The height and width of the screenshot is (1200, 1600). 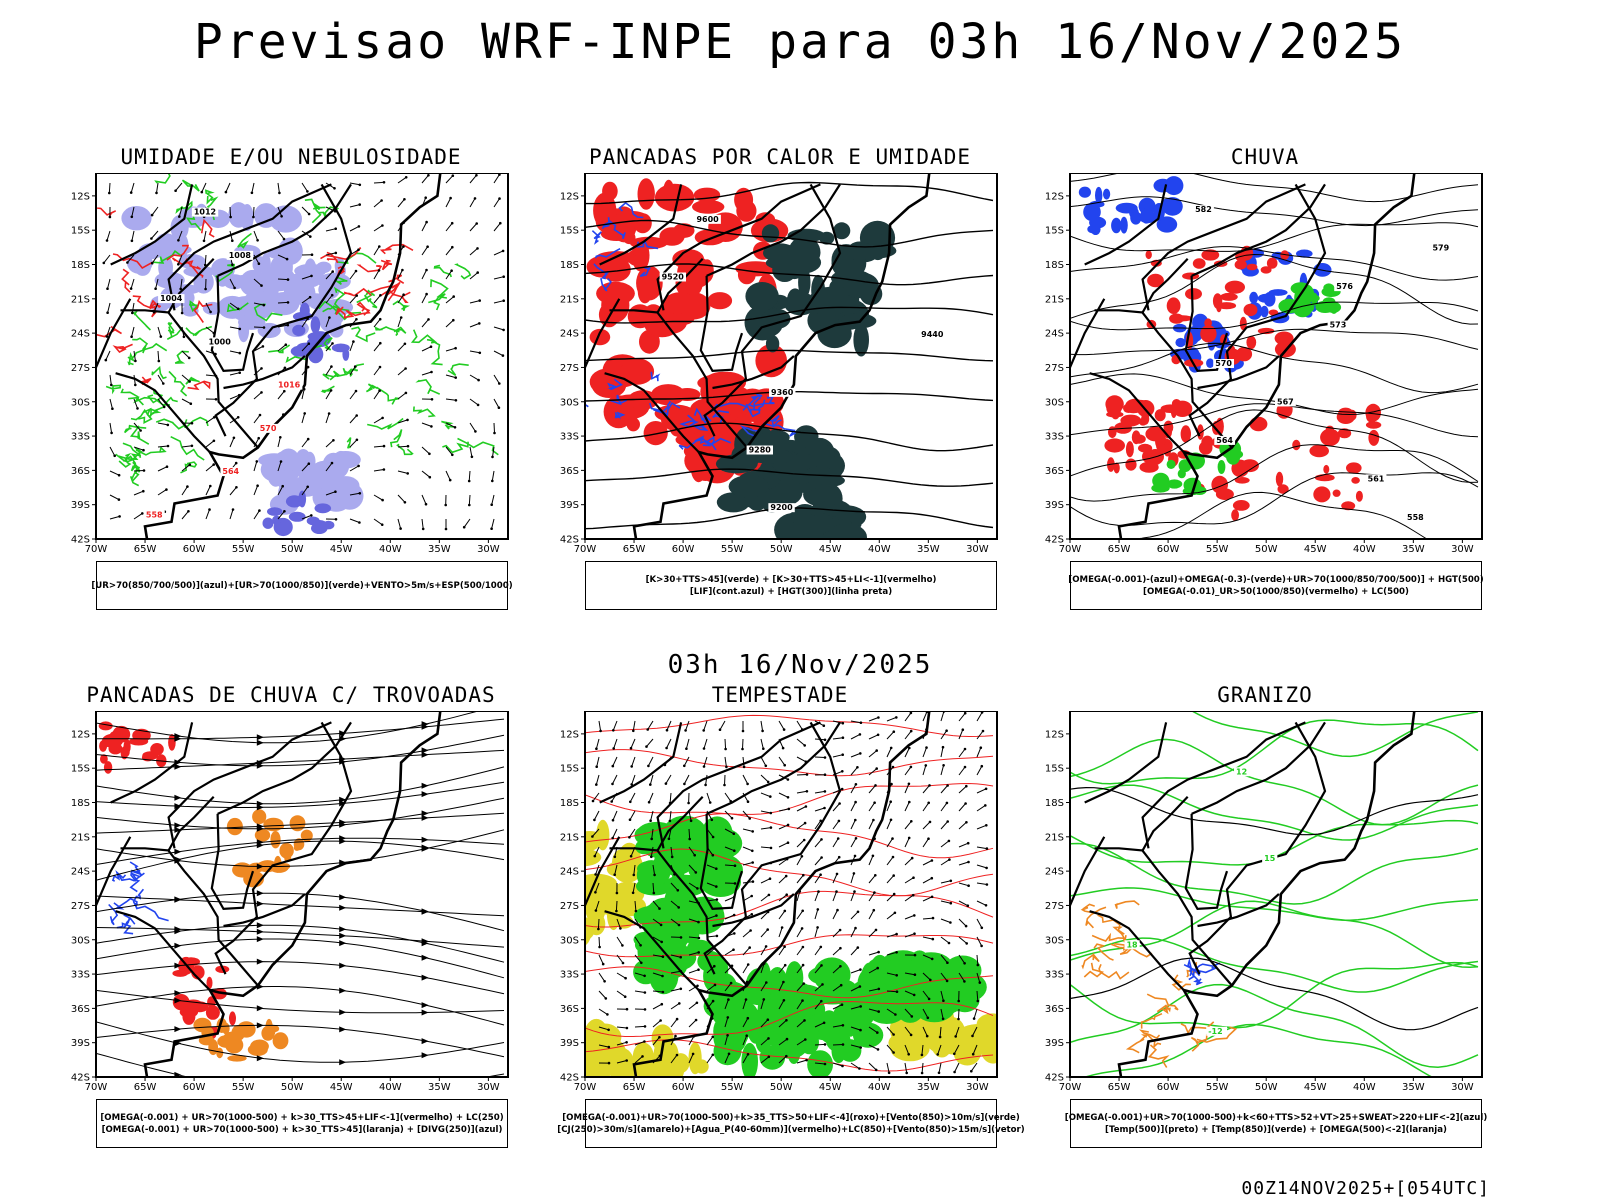 I want to click on thunderstorm-red, so click(x=108, y=767).